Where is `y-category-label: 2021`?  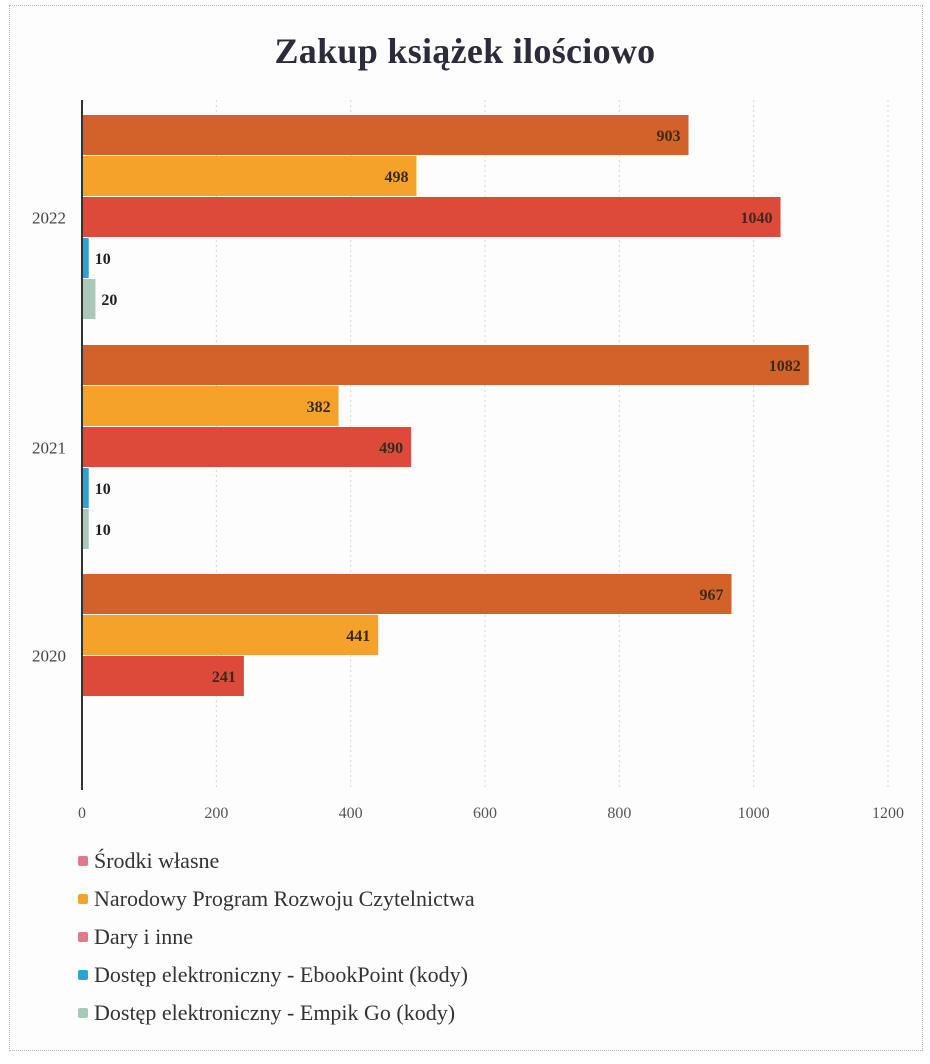 y-category-label: 2021 is located at coordinates (49, 448).